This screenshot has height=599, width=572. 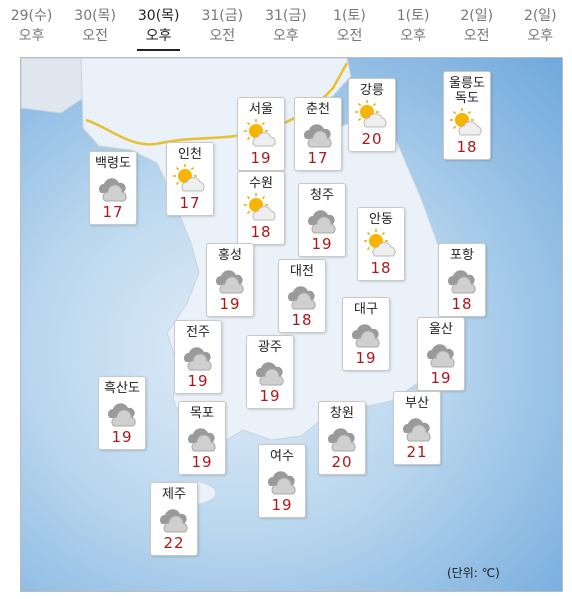 I want to click on city-name: 청주, so click(x=322, y=195).